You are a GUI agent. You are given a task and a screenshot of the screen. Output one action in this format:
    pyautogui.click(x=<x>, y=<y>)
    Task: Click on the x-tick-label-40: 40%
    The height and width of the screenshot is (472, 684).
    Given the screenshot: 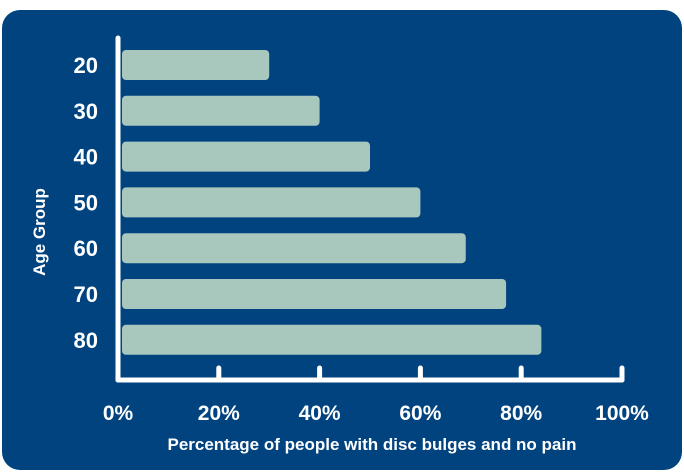 What is the action you would take?
    pyautogui.click(x=320, y=413)
    